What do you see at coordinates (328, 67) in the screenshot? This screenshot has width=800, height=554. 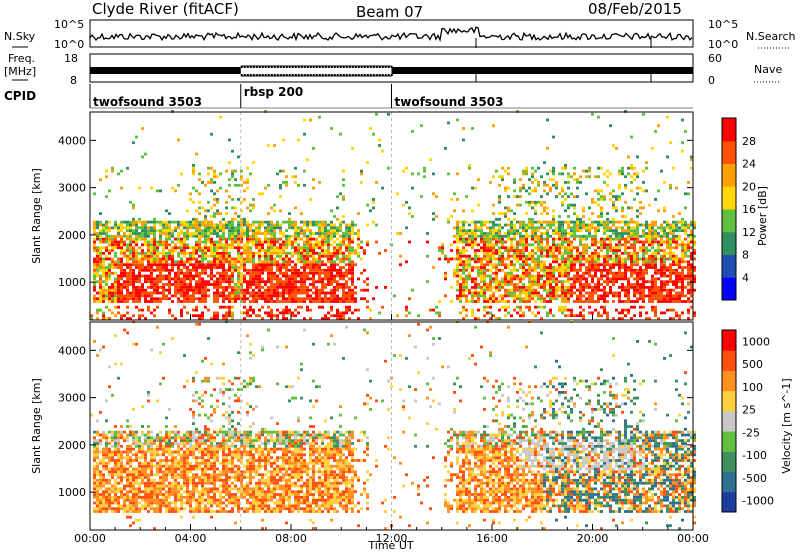 I see `freq-dot` at bounding box center [328, 67].